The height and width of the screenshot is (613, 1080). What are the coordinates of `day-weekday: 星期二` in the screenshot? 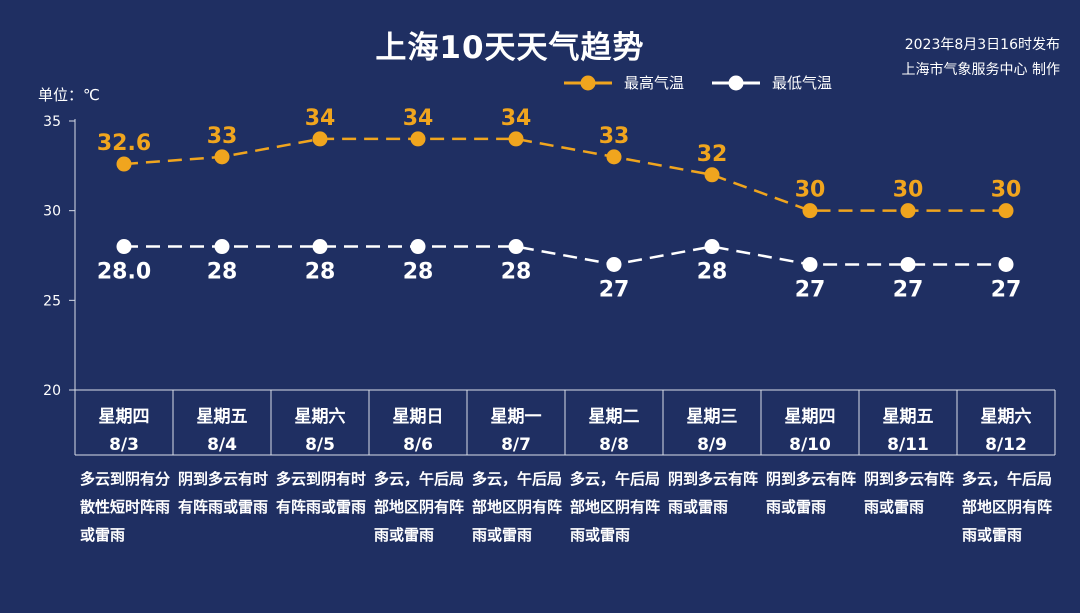 It's located at (614, 417).